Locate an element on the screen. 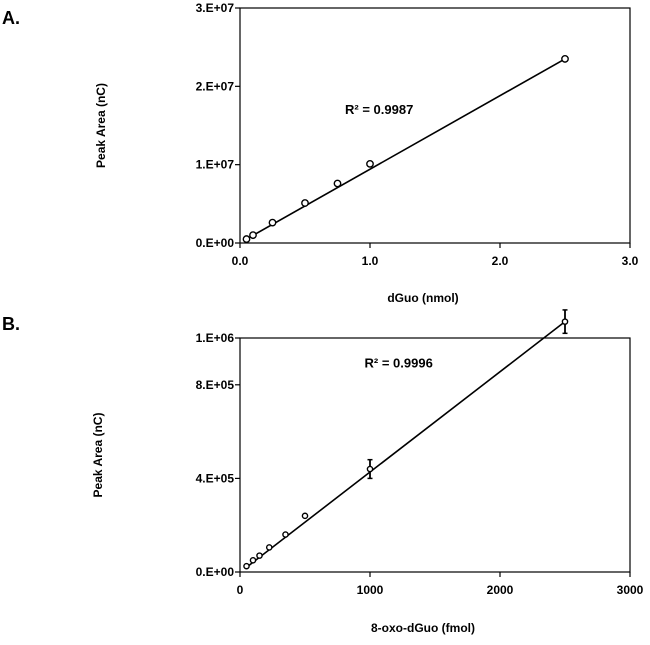 This screenshot has height=645, width=650. panel-a-label: A. is located at coordinates (11, 18).